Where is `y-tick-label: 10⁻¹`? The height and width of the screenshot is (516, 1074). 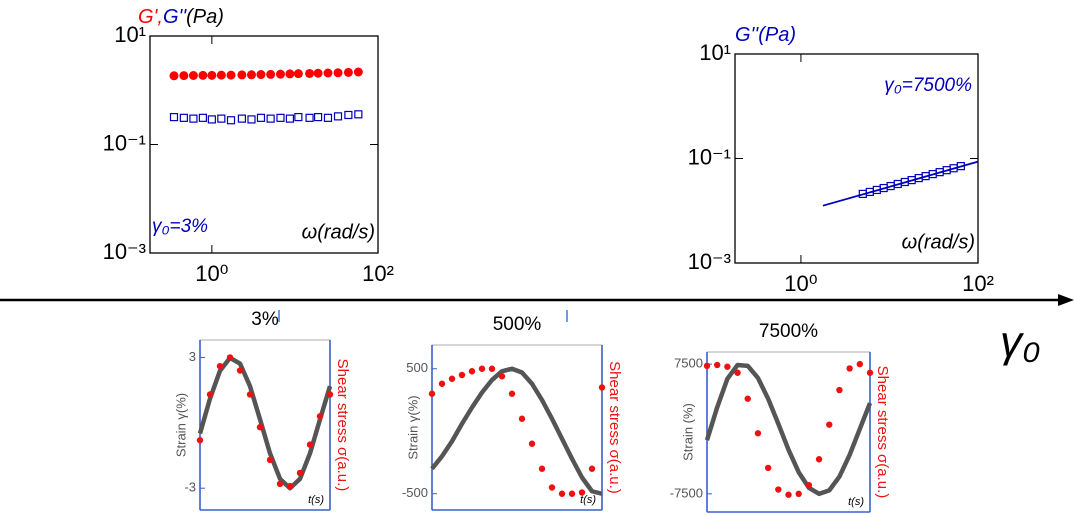
y-tick-label: 10⁻¹ is located at coordinates (124, 142).